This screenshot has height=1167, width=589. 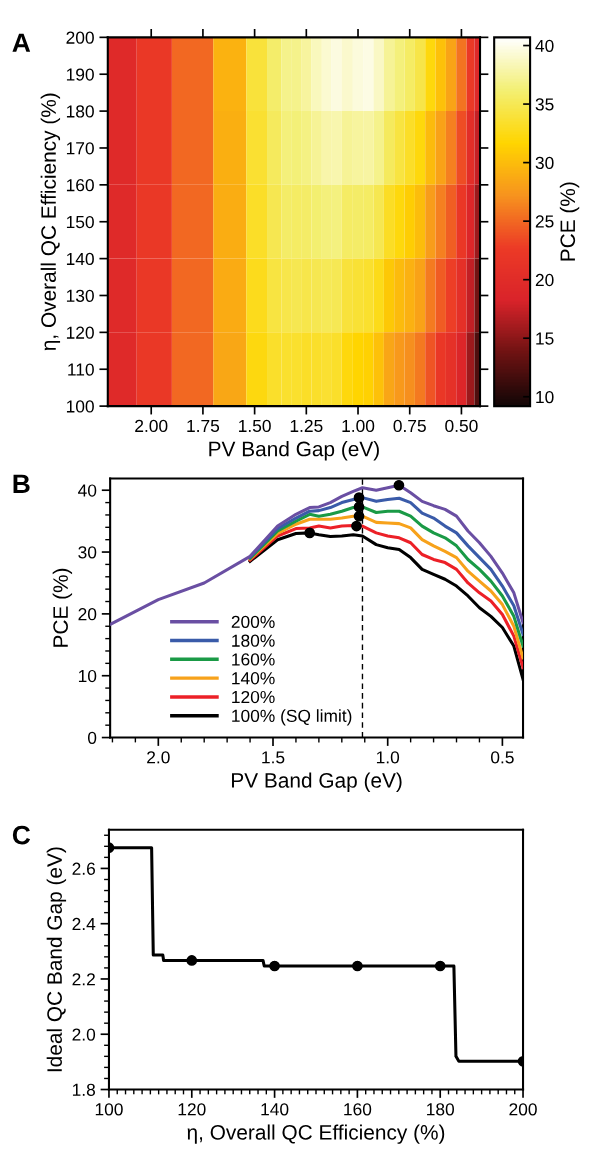 What do you see at coordinates (569, 221) in the screenshot?
I see `color-bar-title: PCE (%)` at bounding box center [569, 221].